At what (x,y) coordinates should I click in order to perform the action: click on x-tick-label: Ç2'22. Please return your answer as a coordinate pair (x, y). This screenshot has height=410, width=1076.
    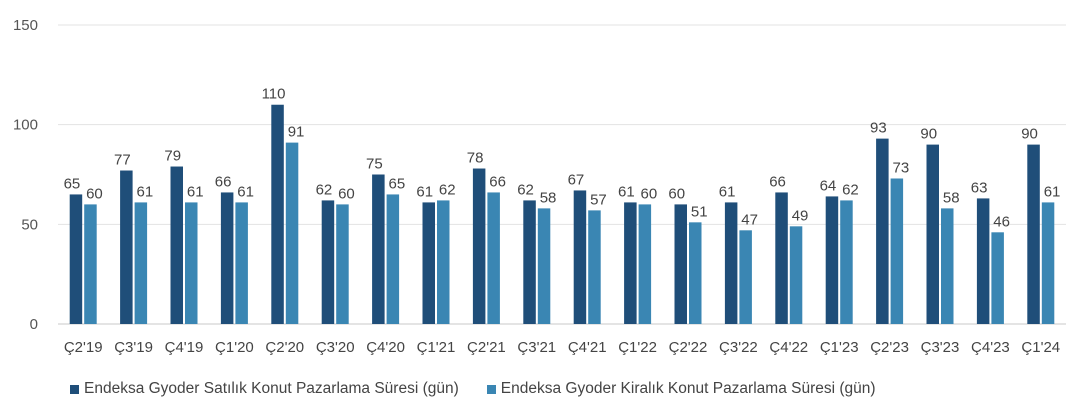
    Looking at the image, I should click on (688, 347).